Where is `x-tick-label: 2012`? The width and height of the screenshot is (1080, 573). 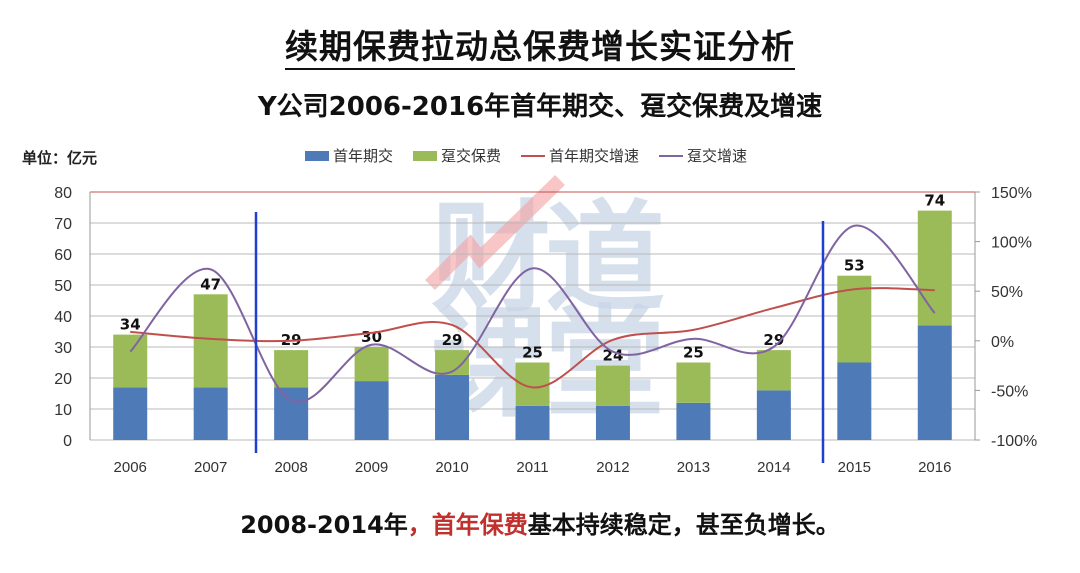 x-tick-label: 2012 is located at coordinates (612, 467).